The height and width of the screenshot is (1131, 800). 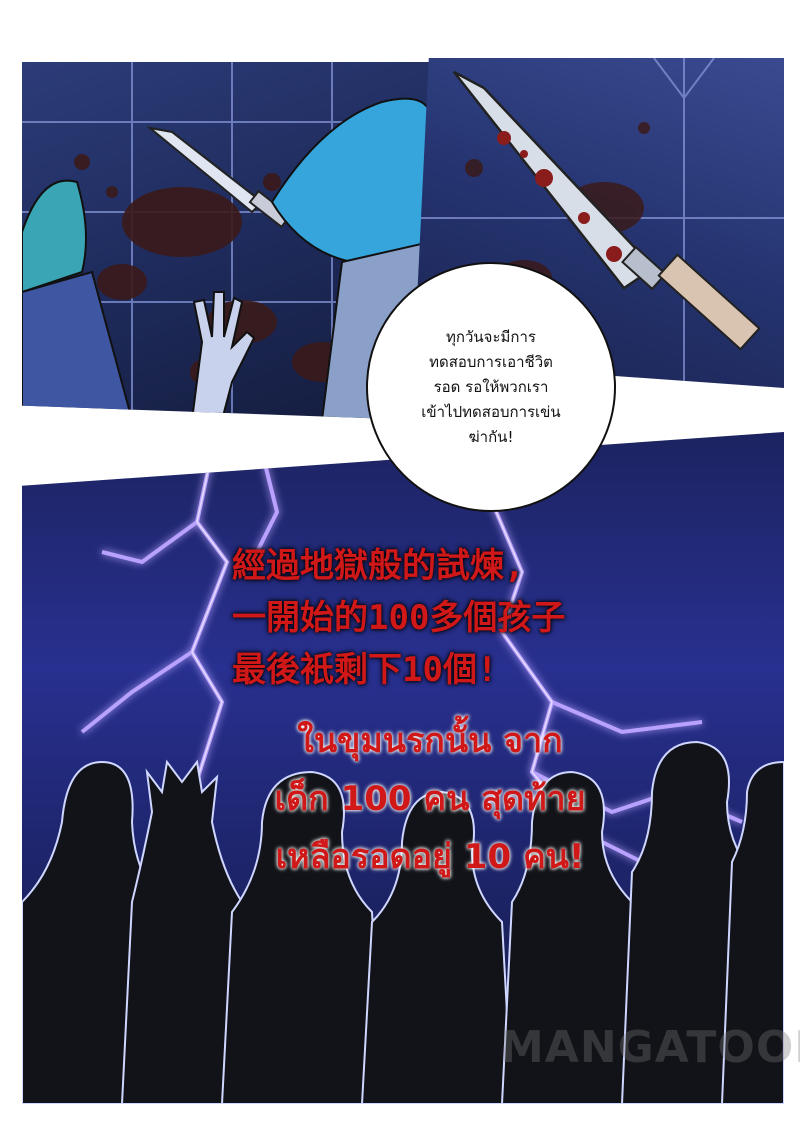 I want to click on narration-line: 最後衹剩下10個!, so click(x=365, y=670).